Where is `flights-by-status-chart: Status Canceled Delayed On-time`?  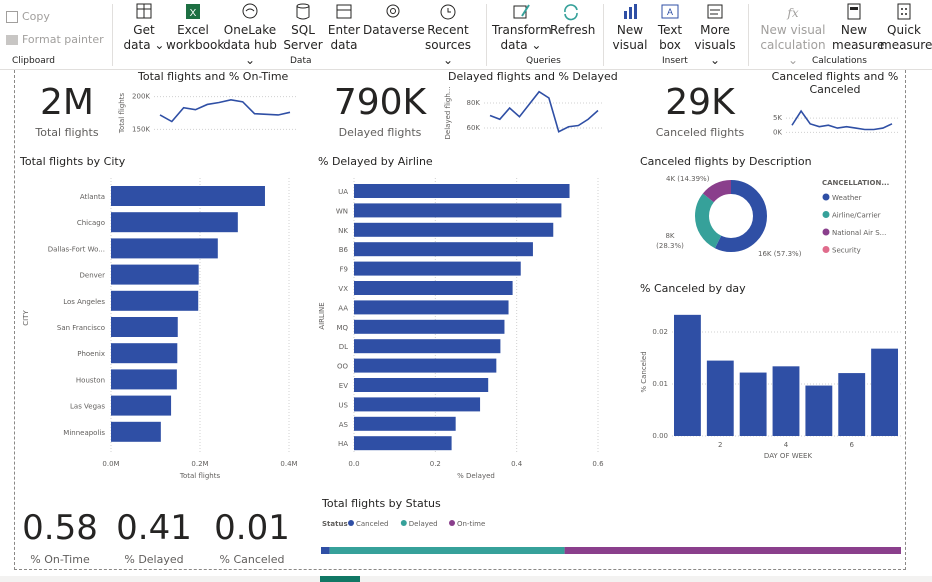
flights-by-status-chart: Status Canceled Delayed On-time is located at coordinates (612, 536).